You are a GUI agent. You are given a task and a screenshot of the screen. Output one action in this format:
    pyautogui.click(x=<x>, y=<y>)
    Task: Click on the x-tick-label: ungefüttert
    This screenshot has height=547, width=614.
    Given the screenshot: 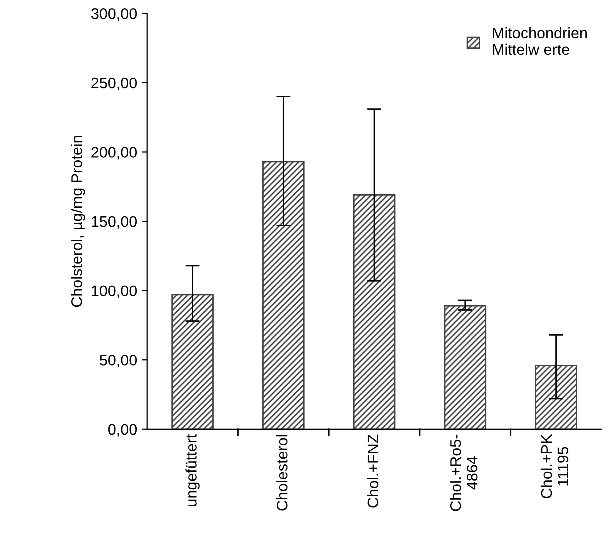 What is the action you would take?
    pyautogui.click(x=193, y=470)
    